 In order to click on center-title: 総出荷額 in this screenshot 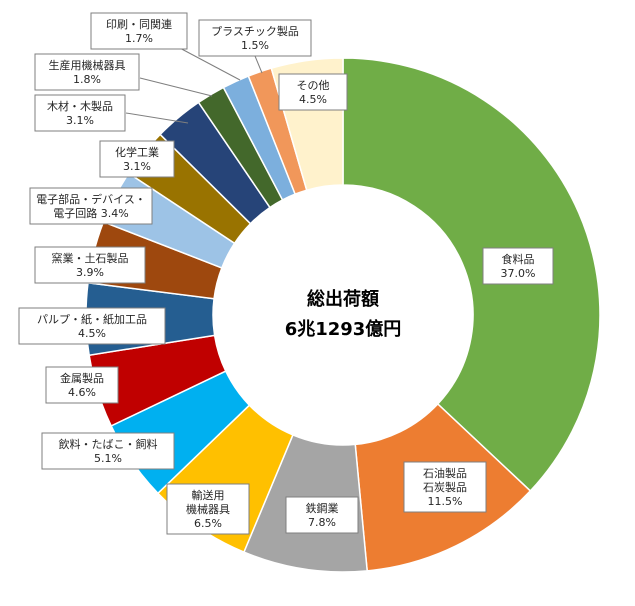, I will do `click(343, 299)`.